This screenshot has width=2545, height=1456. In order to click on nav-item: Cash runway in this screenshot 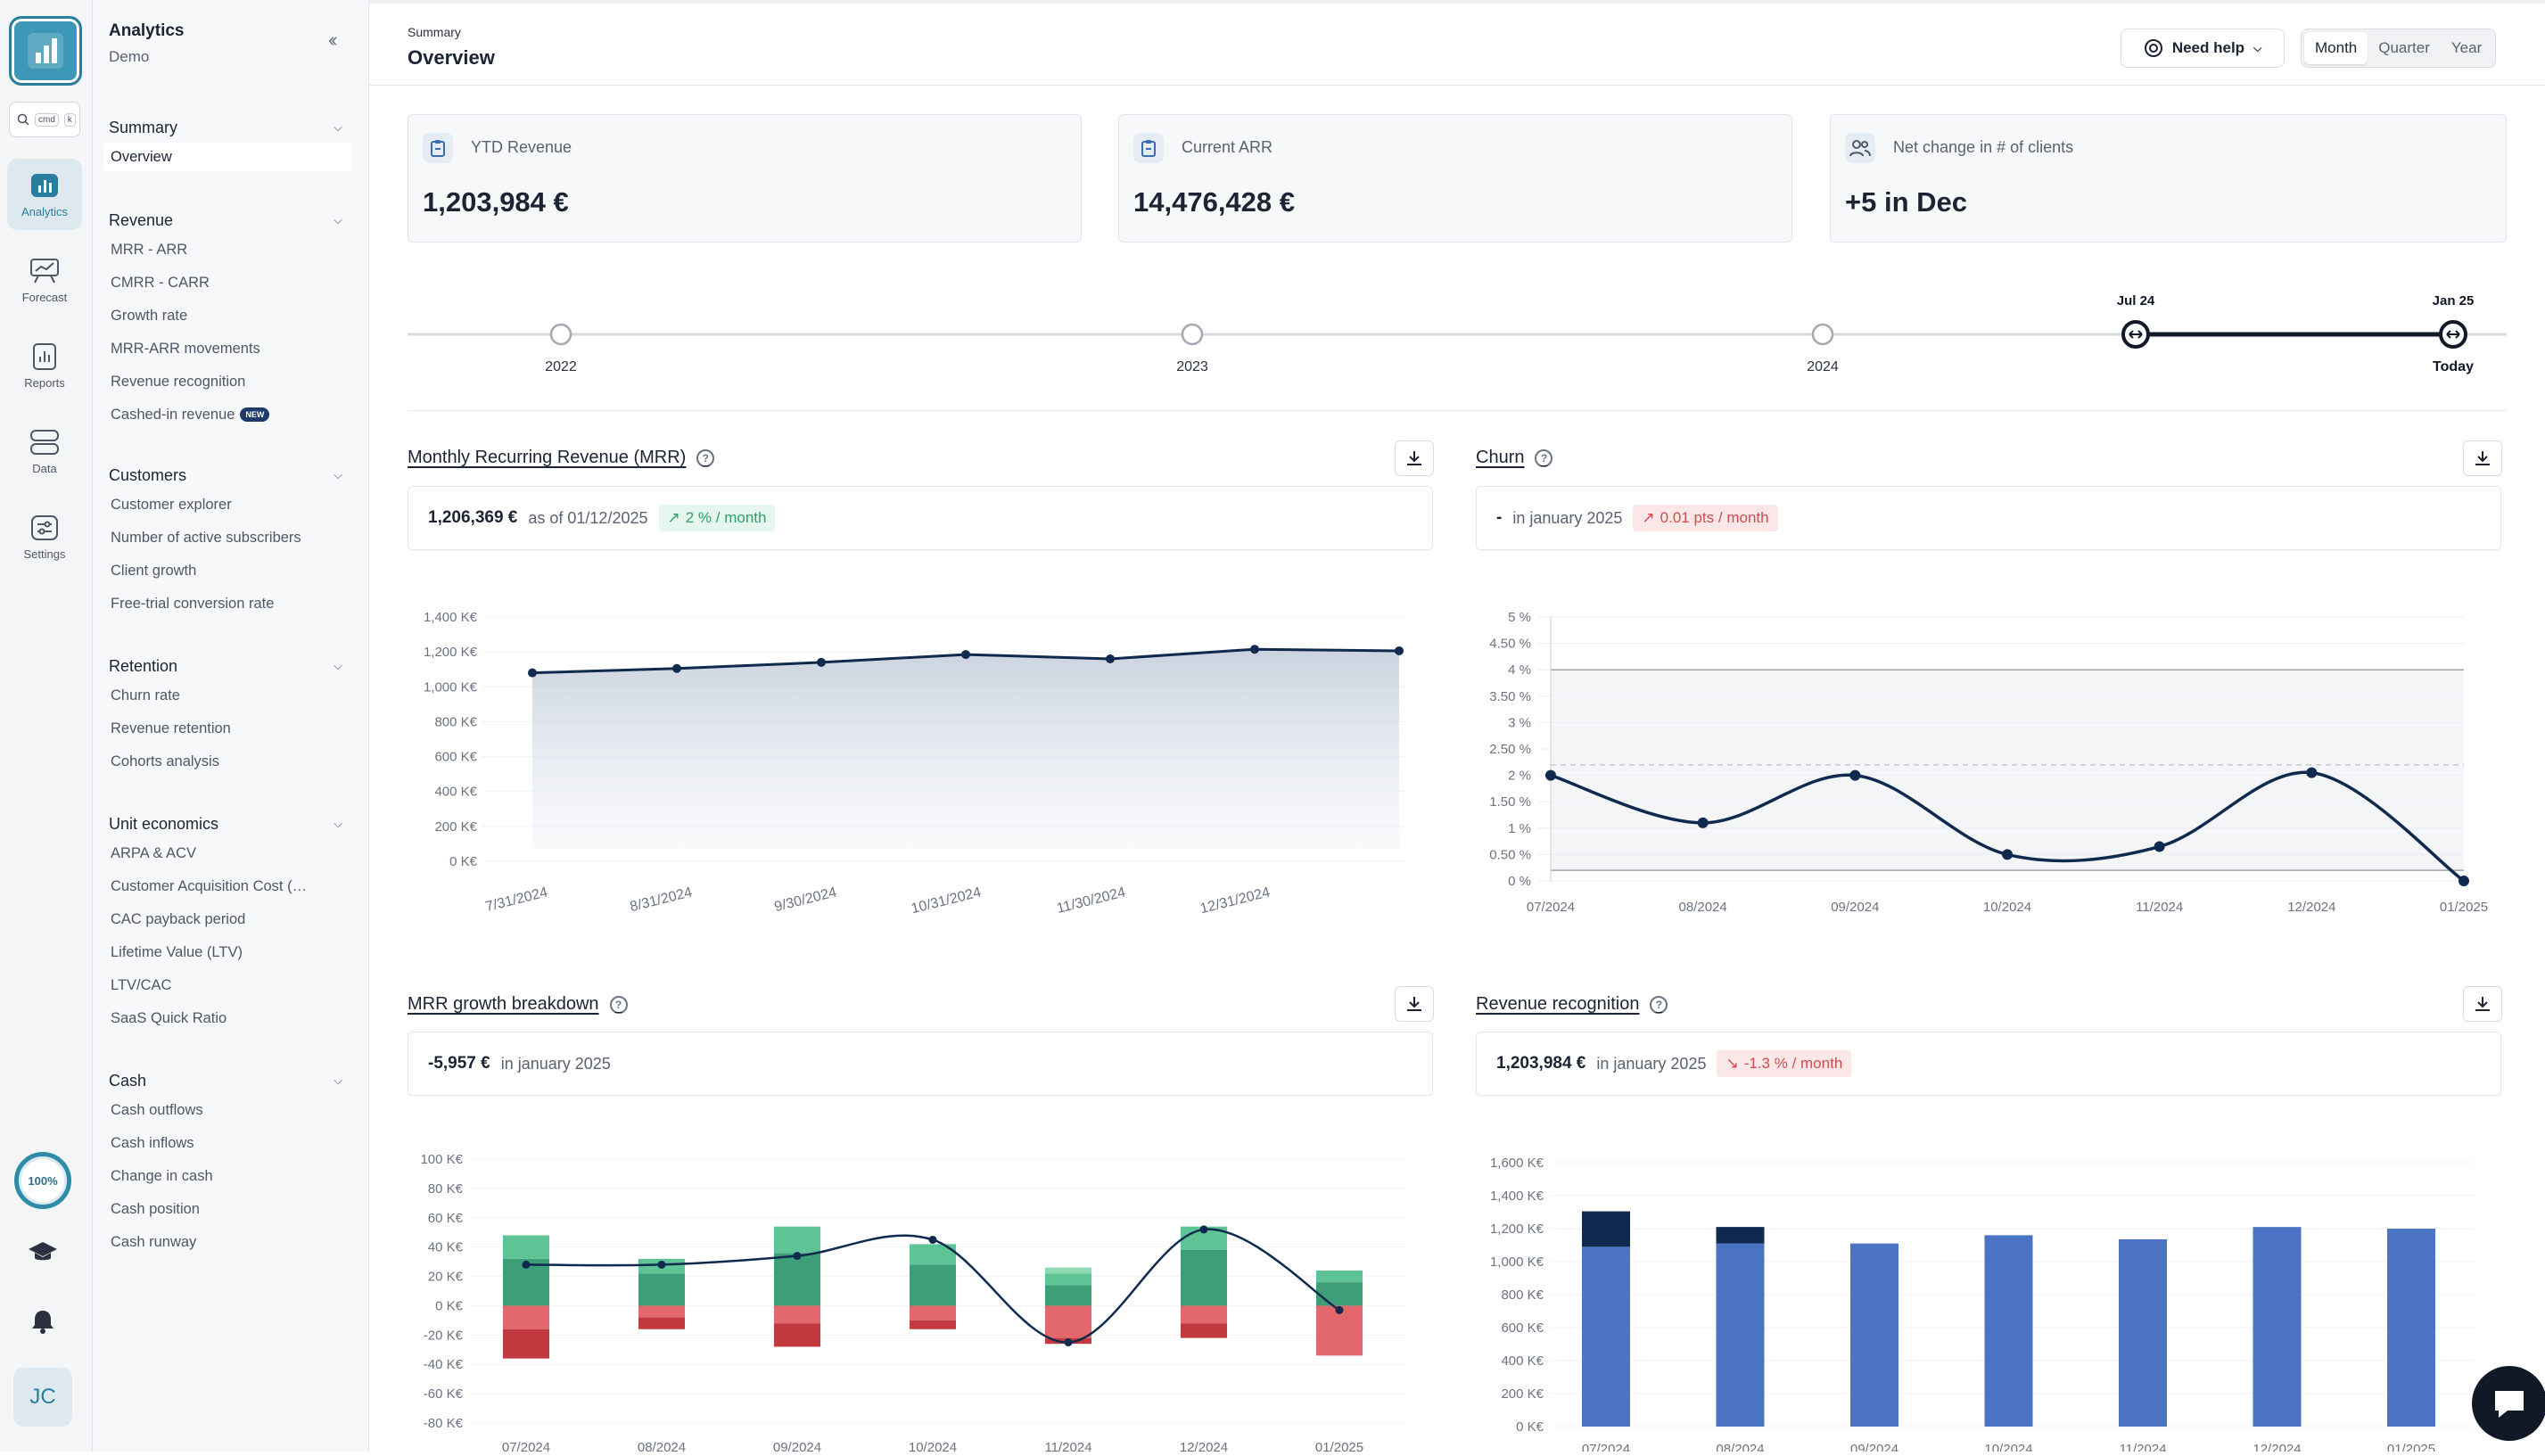, I will do `click(154, 1242)`.